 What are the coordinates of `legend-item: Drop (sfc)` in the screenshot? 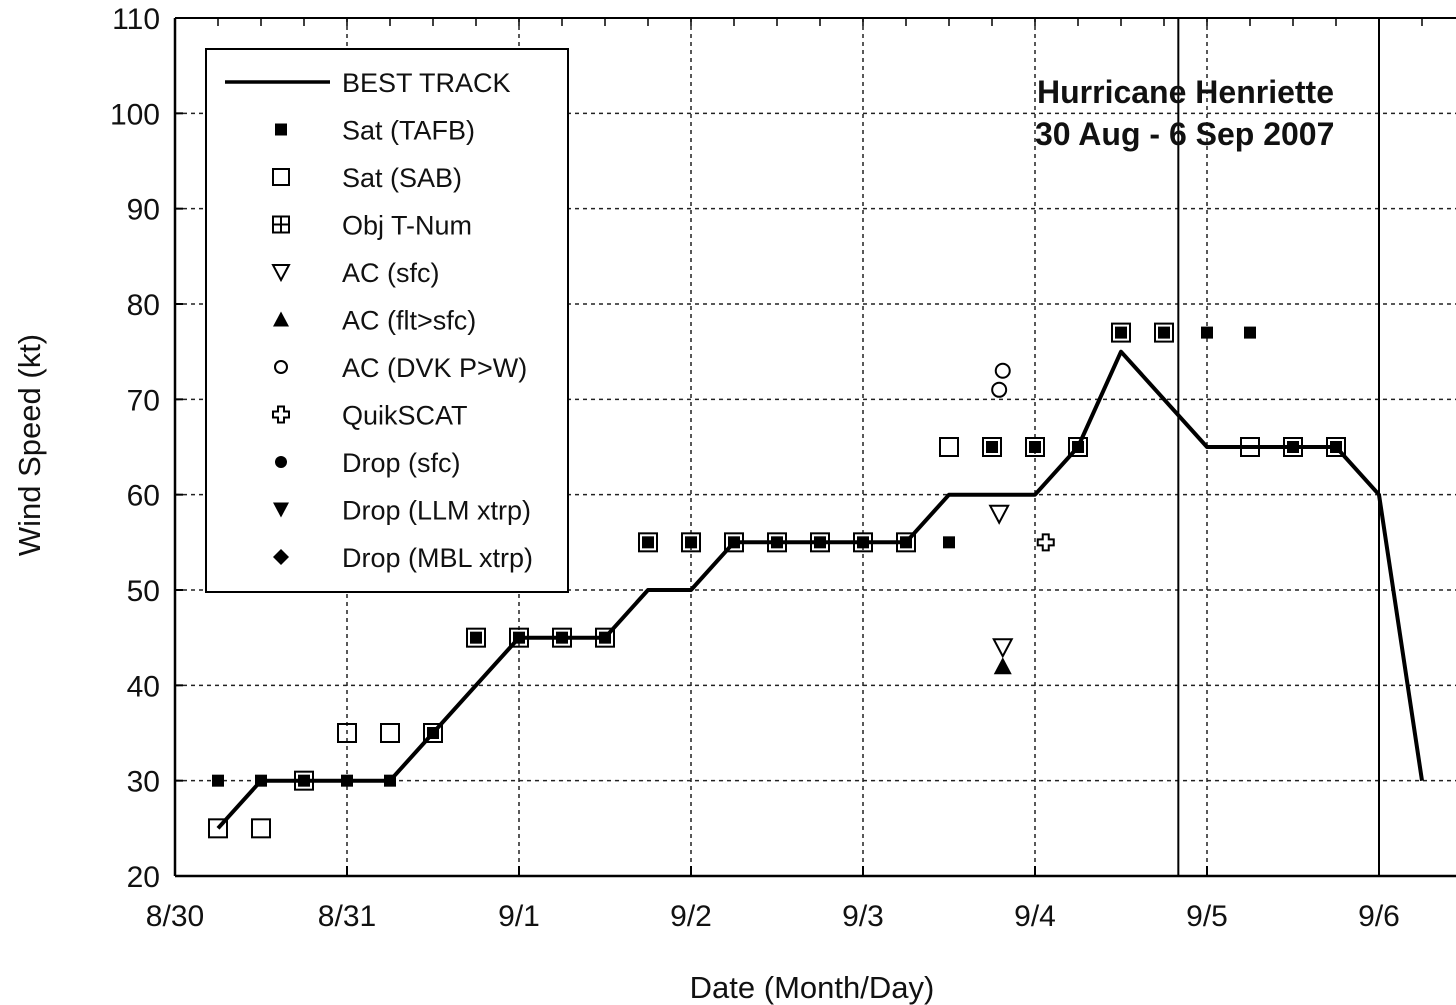 It's located at (368, 463).